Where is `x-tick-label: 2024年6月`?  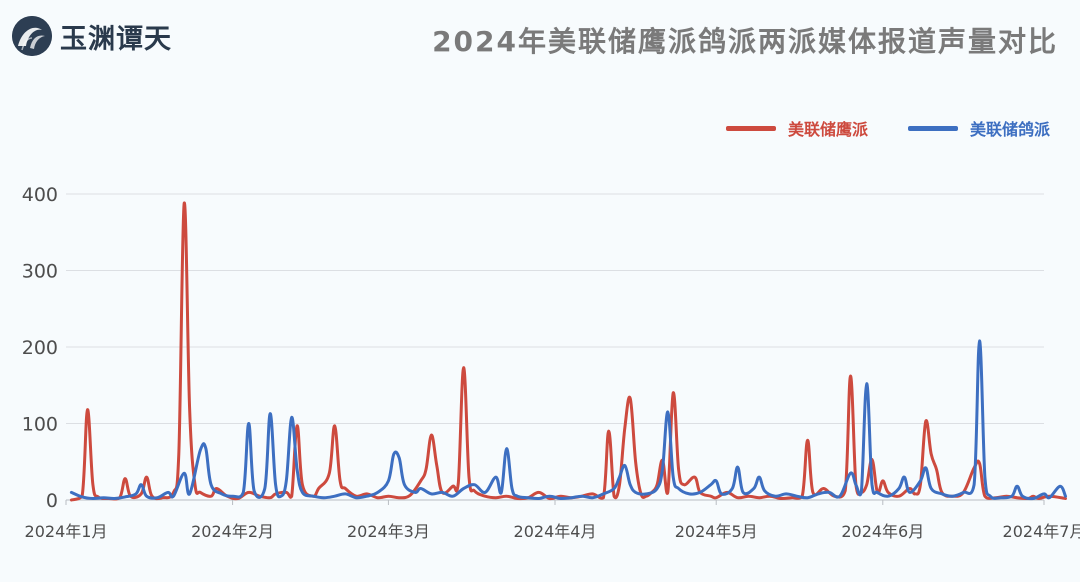
x-tick-label: 2024年6月 is located at coordinates (882, 531).